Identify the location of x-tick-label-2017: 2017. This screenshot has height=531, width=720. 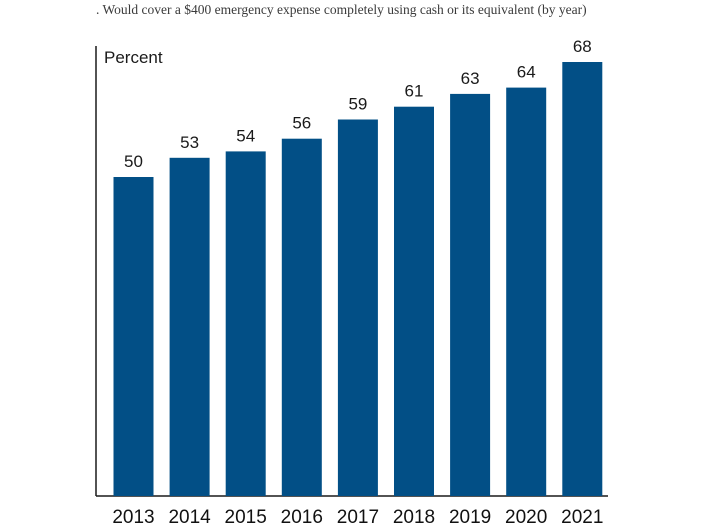
(358, 517).